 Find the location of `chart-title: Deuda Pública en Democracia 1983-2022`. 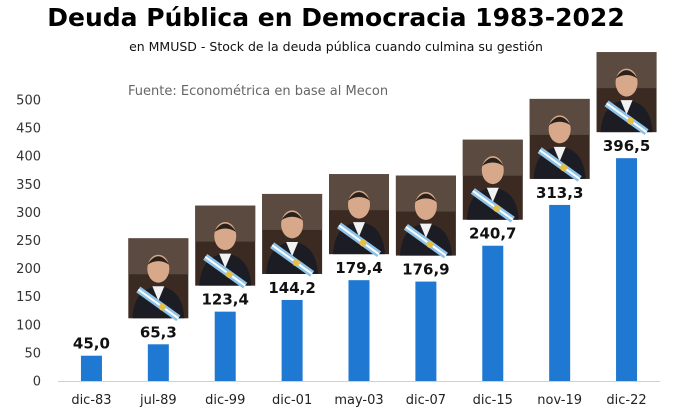

chart-title: Deuda Pública en Democracia 1983-2022 is located at coordinates (335, 17).